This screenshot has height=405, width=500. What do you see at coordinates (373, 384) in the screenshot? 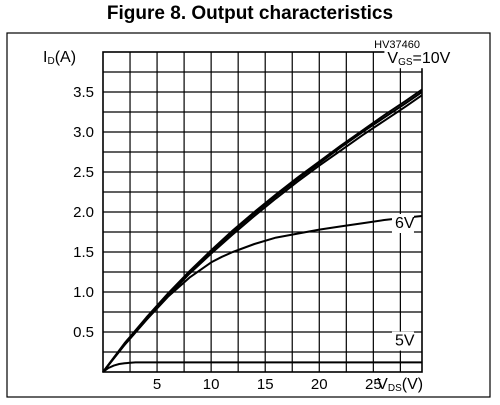
I see `x-tick-label: 25` at bounding box center [373, 384].